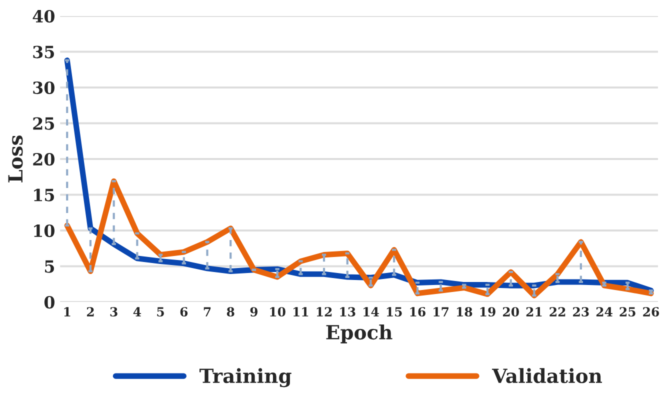 Image resolution: width=668 pixels, height=400 pixels. What do you see at coordinates (184, 312) in the screenshot?
I see `x-tick-label: 6` at bounding box center [184, 312].